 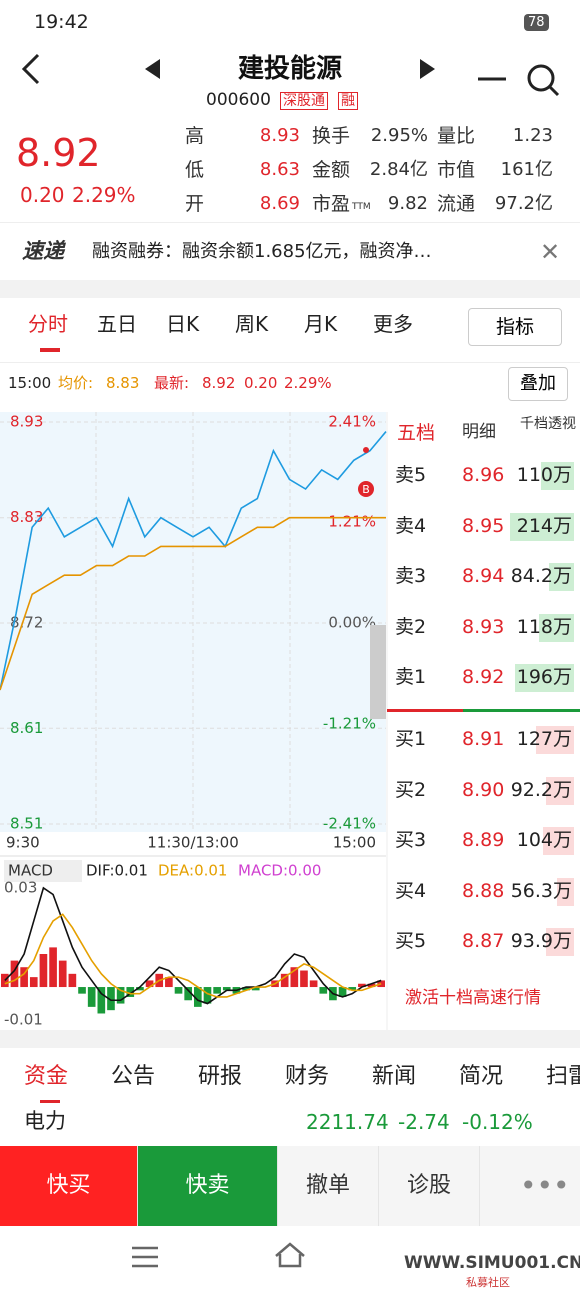 What do you see at coordinates (238, 100) in the screenshot?
I see `stock-code: 000600` at bounding box center [238, 100].